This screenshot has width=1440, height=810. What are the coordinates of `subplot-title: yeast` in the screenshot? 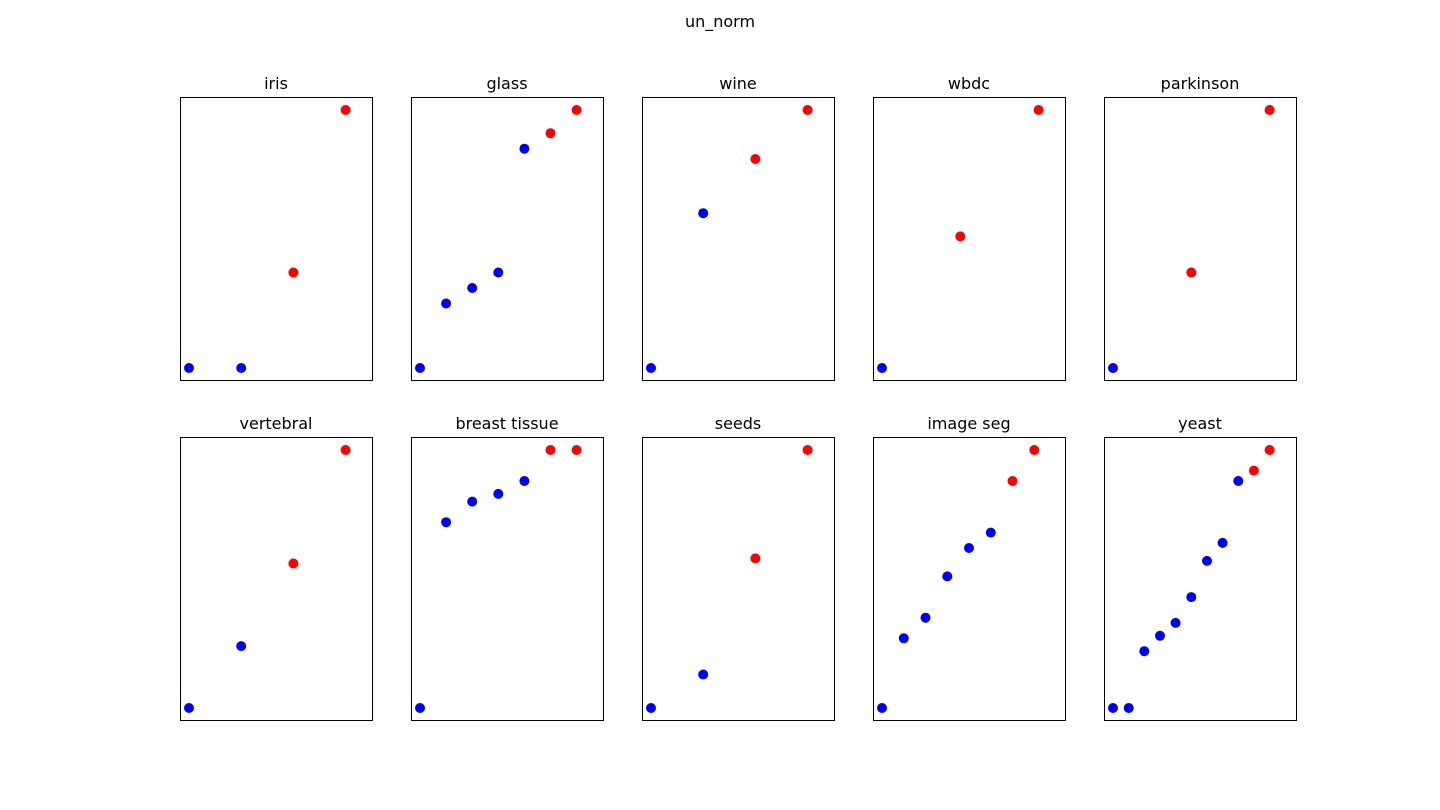 It's located at (1200, 423).